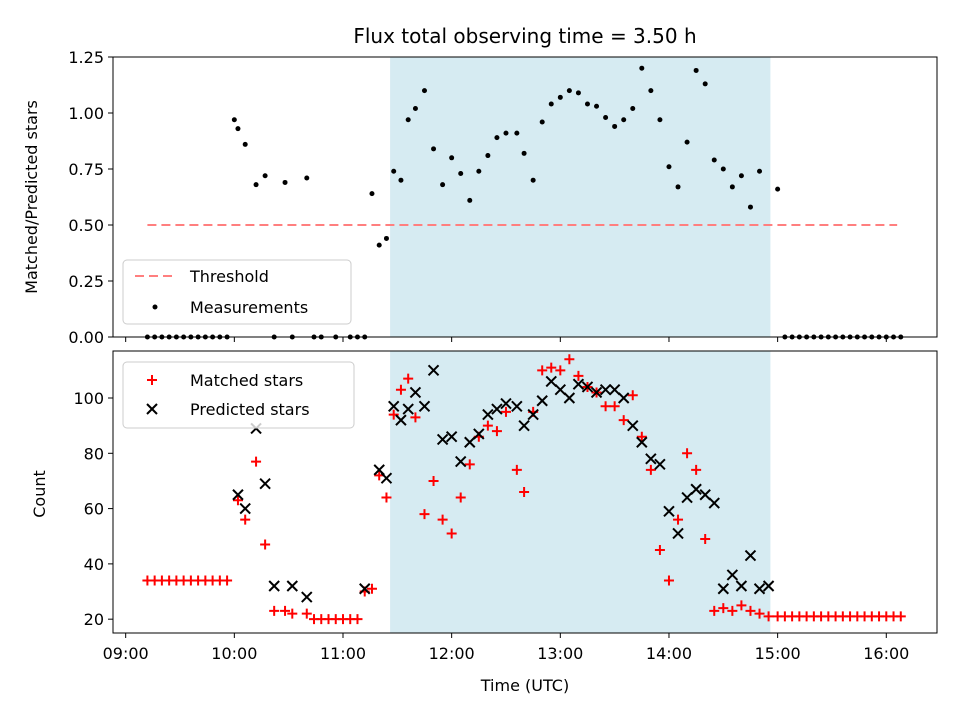 This screenshot has width=960, height=720. I want to click on top-panel-y-ticks: 0.00 0.25 0.50 0.75 1.00 1.25, so click(90, 197).